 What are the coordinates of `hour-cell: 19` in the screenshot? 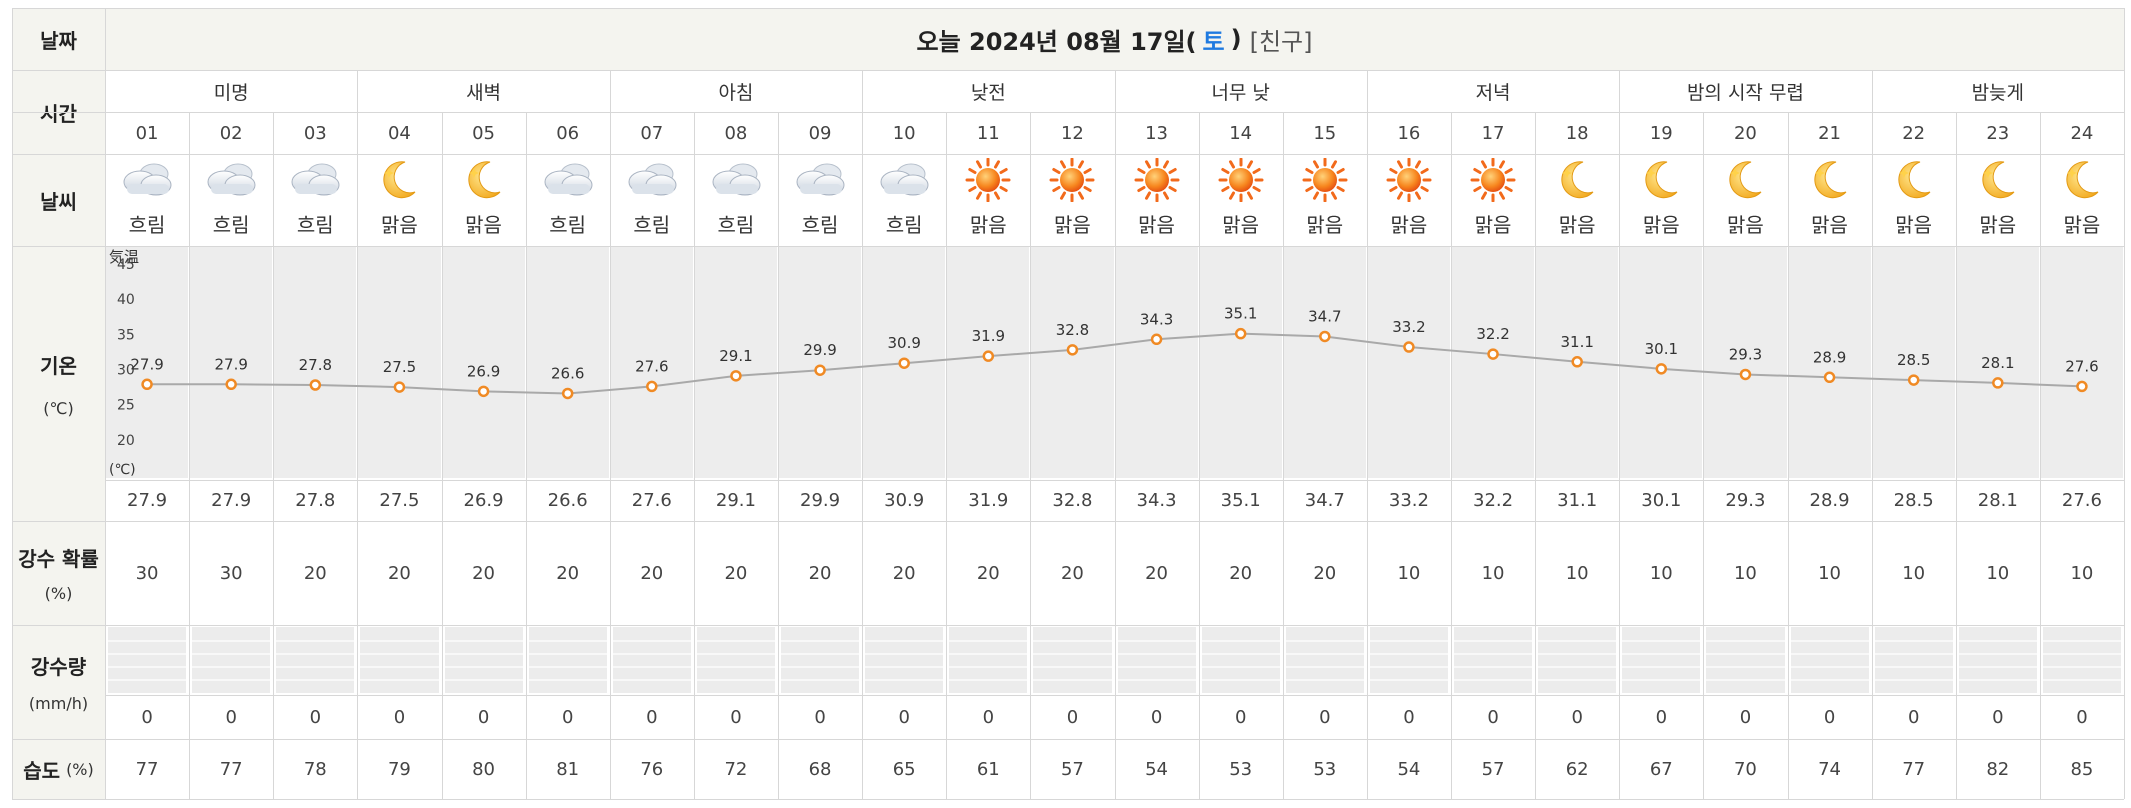 It's located at (1661, 133).